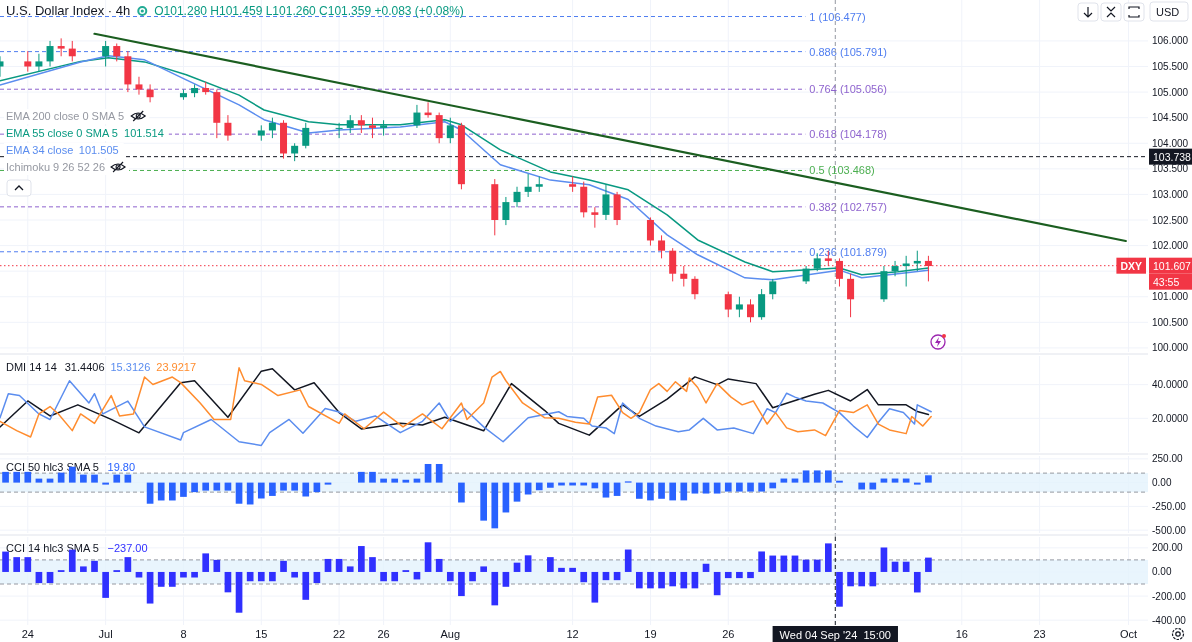 The image size is (1192, 642). I want to click on text: 43:55, so click(1166, 281).